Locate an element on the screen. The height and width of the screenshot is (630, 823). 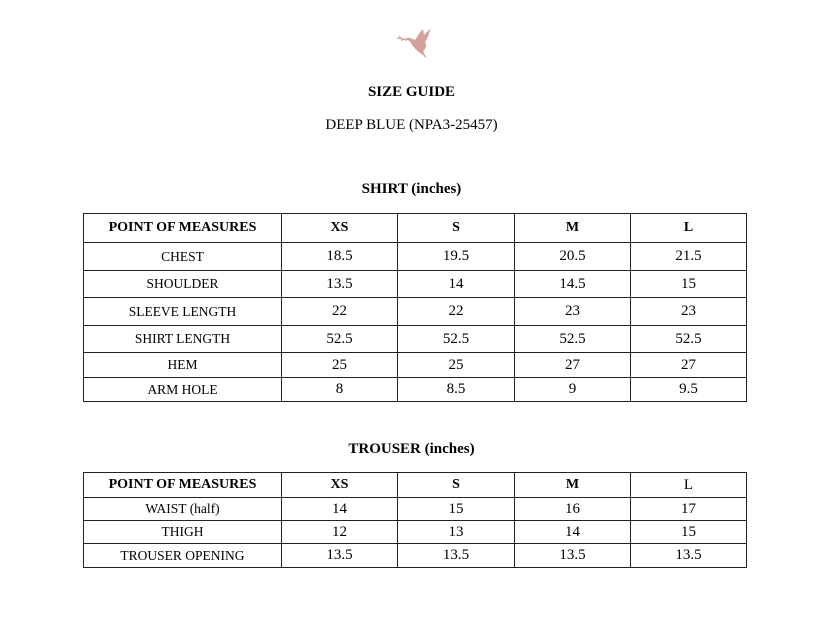
product-subtitle: DEEP BLUE (NPA3-25457) is located at coordinates (411, 125).